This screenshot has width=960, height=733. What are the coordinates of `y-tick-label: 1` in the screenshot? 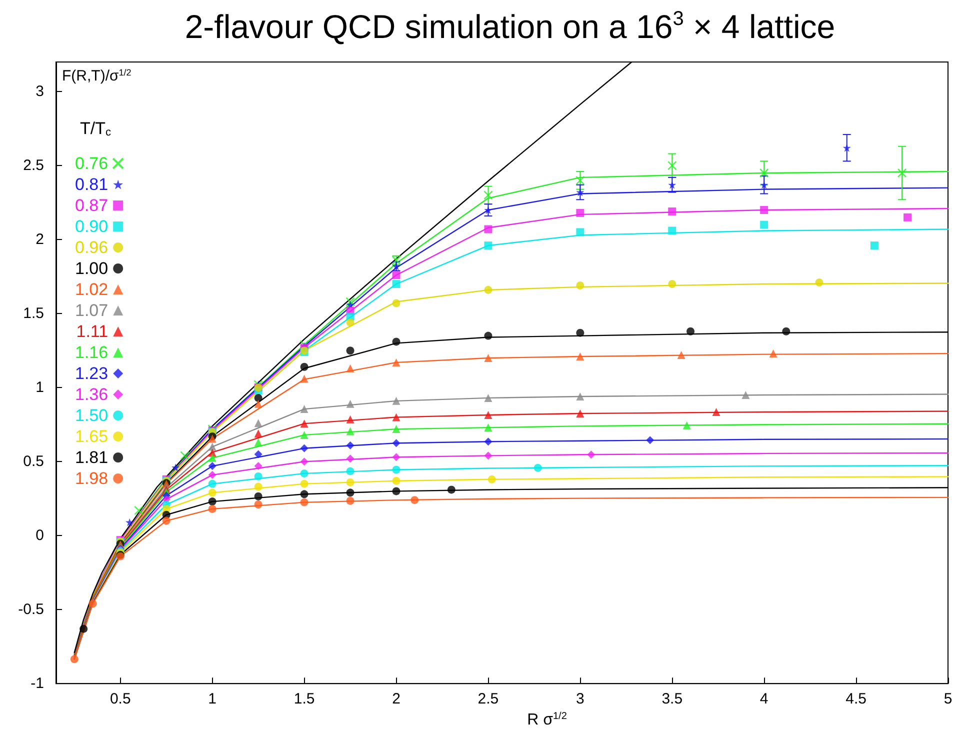 It's located at (40, 387).